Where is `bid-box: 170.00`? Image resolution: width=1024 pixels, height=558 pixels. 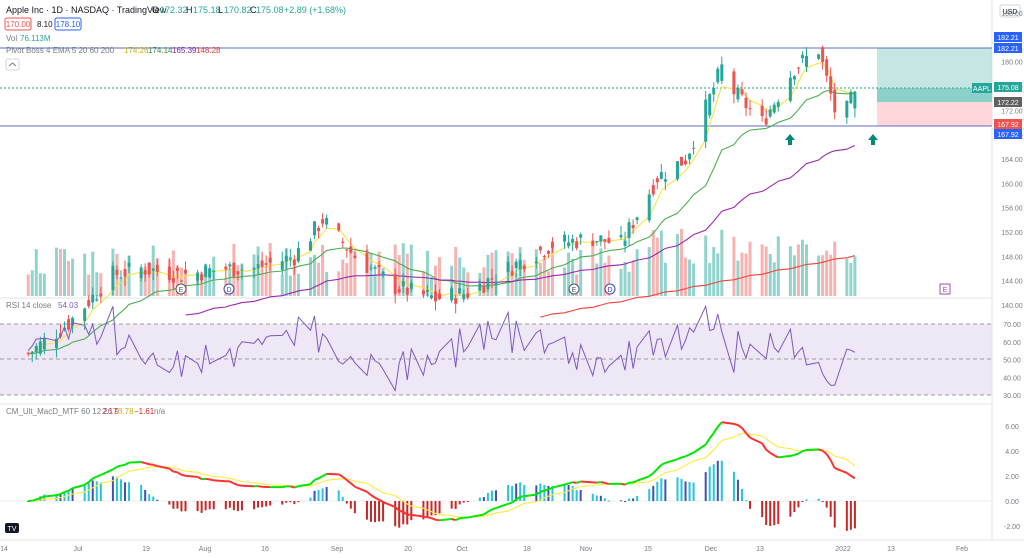 bid-box: 170.00 is located at coordinates (18, 24).